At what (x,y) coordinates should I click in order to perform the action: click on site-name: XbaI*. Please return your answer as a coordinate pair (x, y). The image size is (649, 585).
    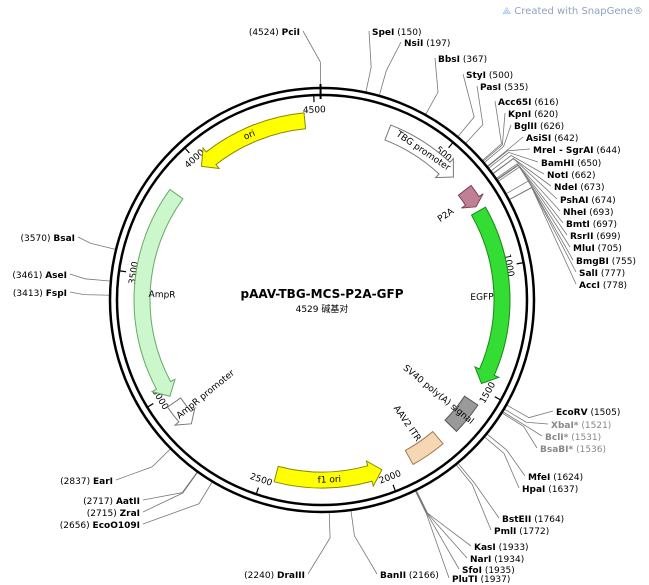
    Looking at the image, I should click on (565, 426).